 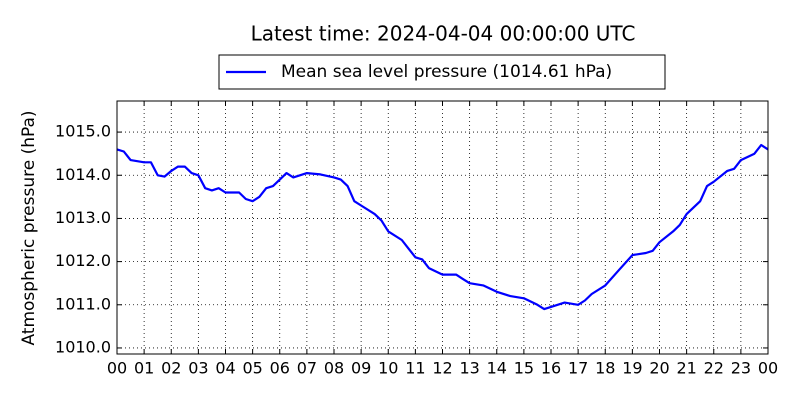 What do you see at coordinates (307, 368) in the screenshot?
I see `x-tick-label: 07` at bounding box center [307, 368].